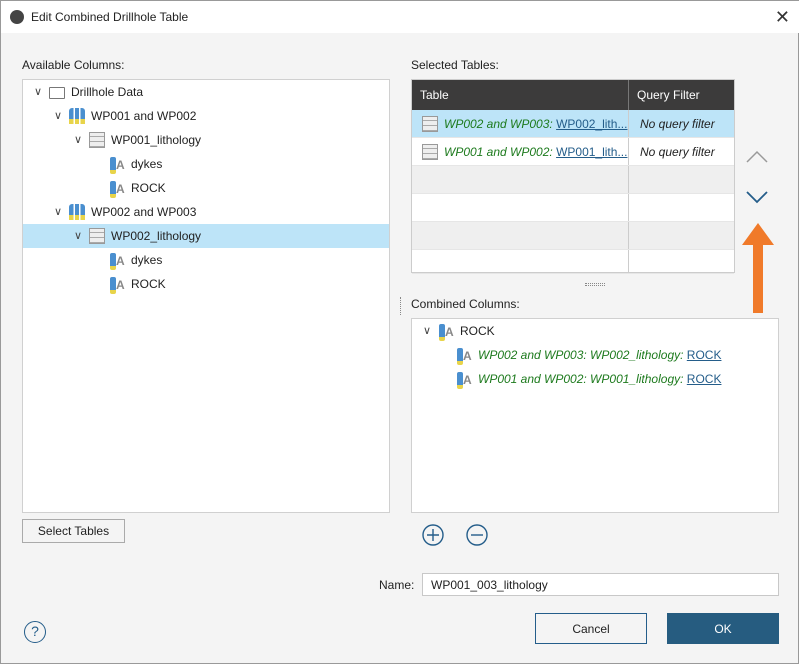  Describe the element at coordinates (757, 197) in the screenshot. I see `move-down-icon` at that location.